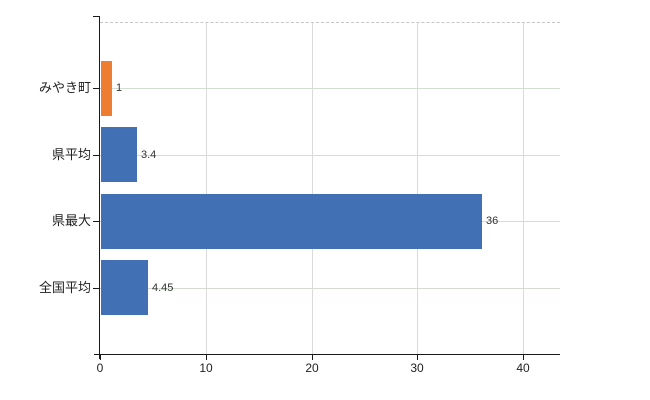 The height and width of the screenshot is (400, 650). Describe the element at coordinates (149, 155) in the screenshot. I see `bar-value-label: 3.4` at that location.